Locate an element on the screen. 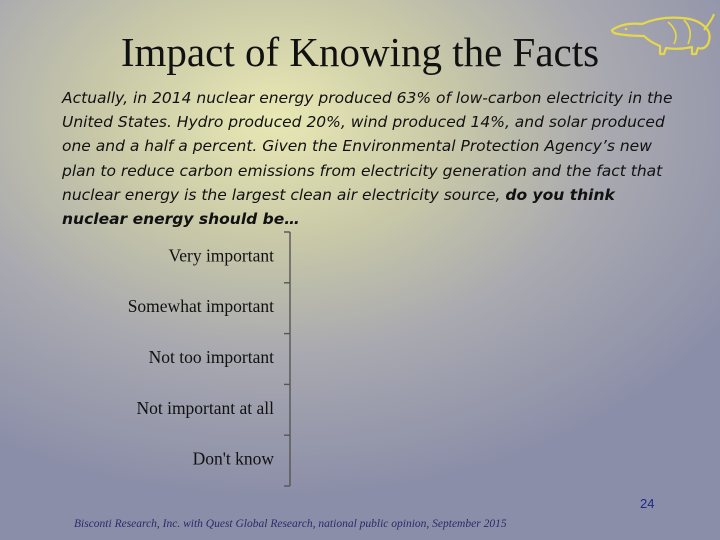 The image size is (720, 540). category-label: Very important is located at coordinates (222, 255).